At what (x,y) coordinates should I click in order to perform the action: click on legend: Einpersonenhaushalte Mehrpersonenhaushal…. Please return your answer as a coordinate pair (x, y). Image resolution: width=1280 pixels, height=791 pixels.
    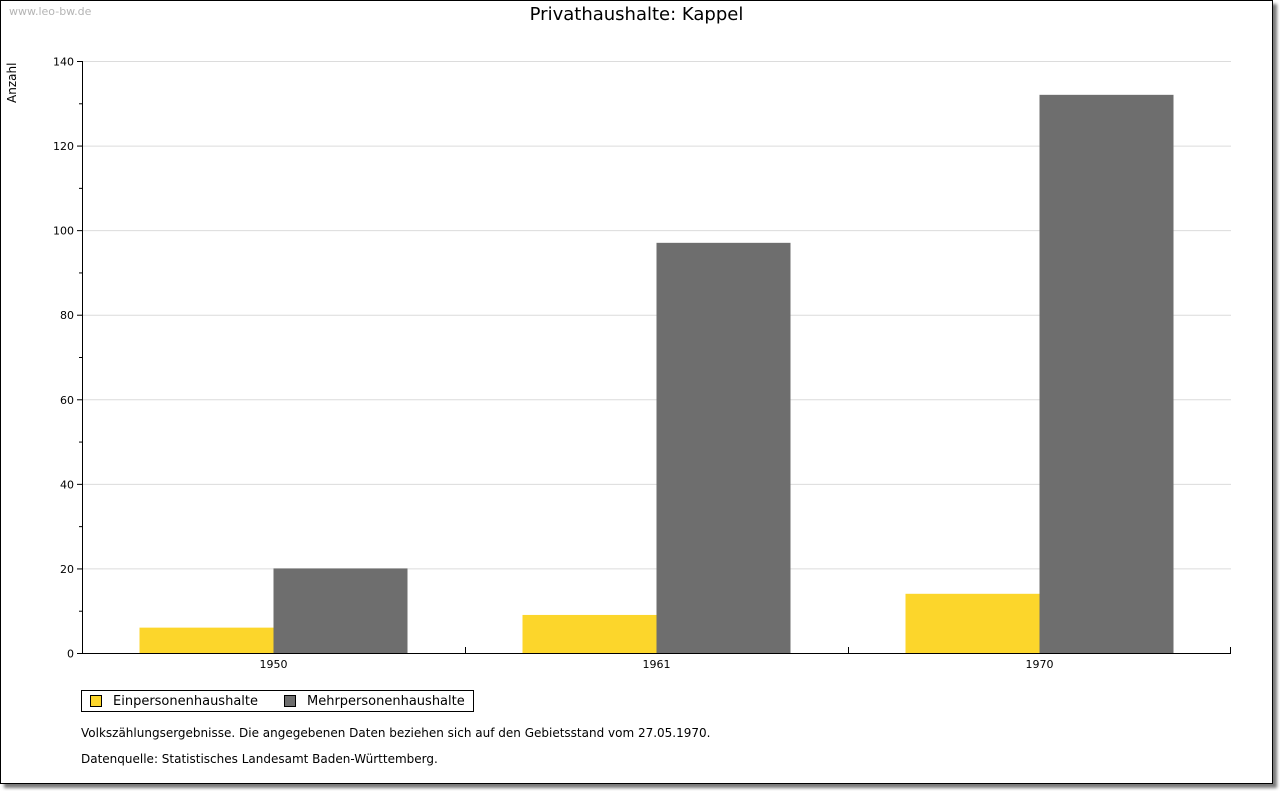
    Looking at the image, I should click on (277, 701).